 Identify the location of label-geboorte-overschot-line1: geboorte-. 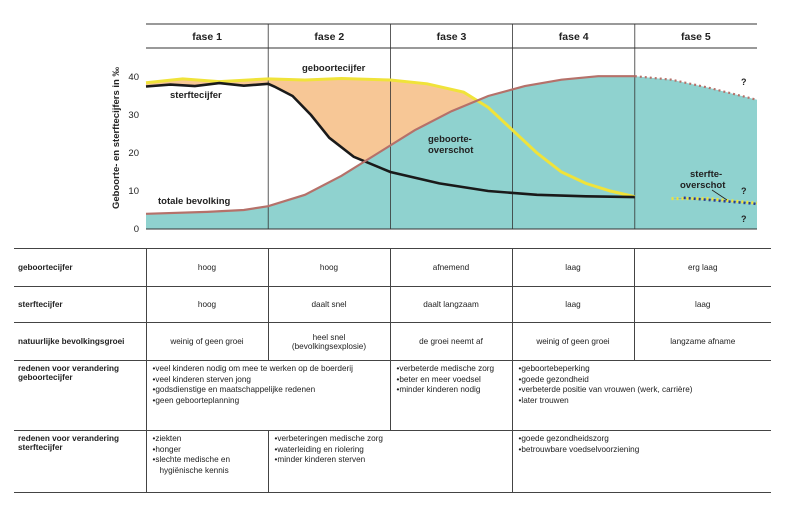
(450, 139).